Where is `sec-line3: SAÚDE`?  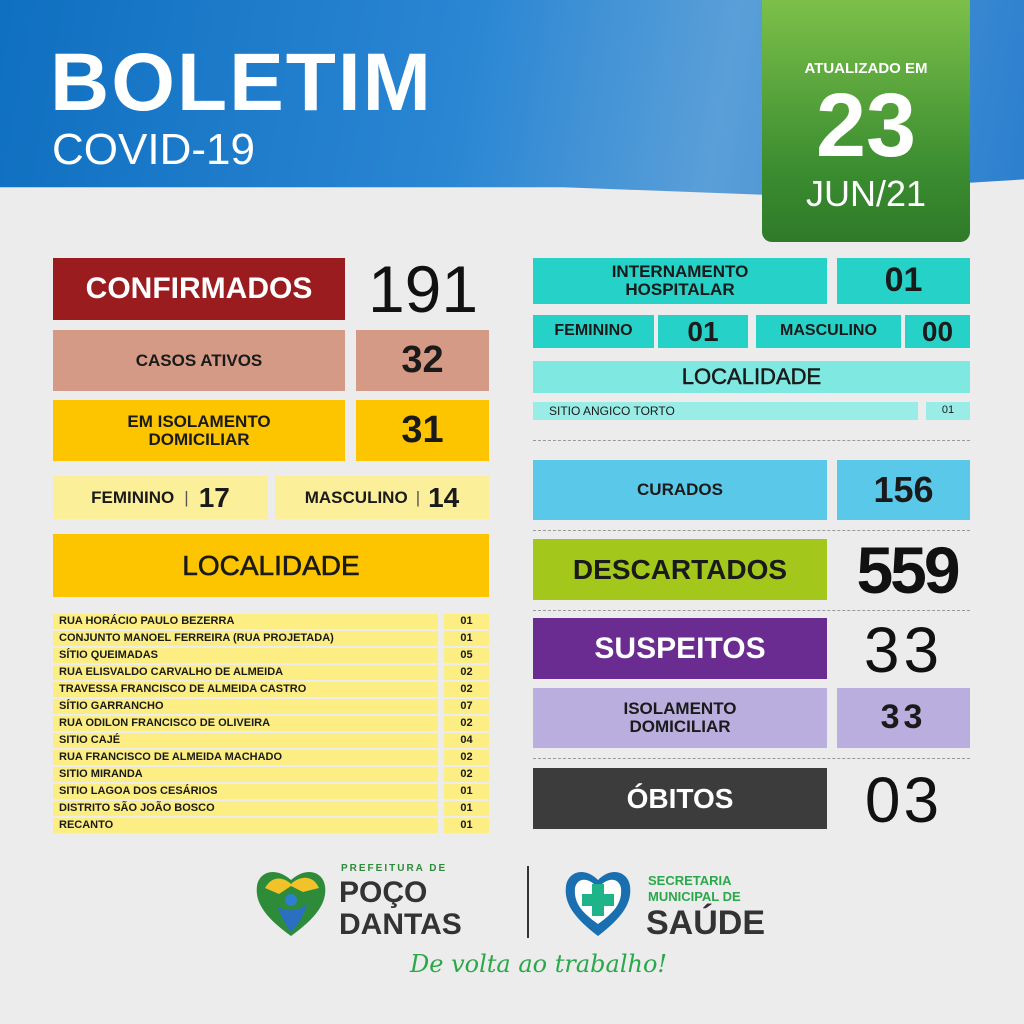 sec-line3: SAÚDE is located at coordinates (706, 923).